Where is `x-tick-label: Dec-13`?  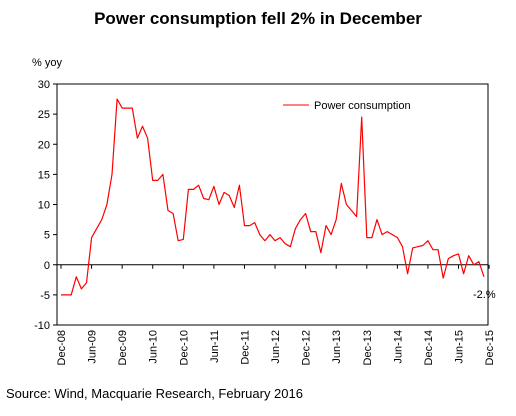
x-tick-label: Dec-13 is located at coordinates (368, 347).